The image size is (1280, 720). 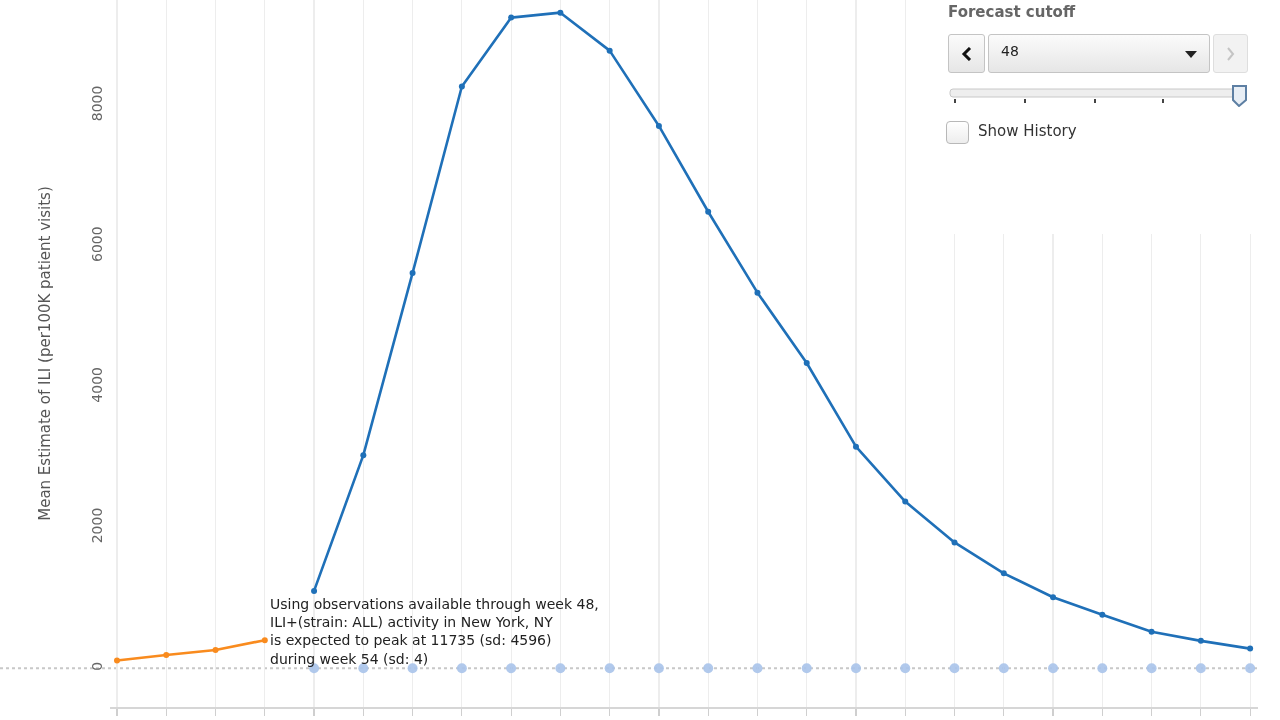 I want to click on y-tick-label: 2000, so click(x=97, y=525).